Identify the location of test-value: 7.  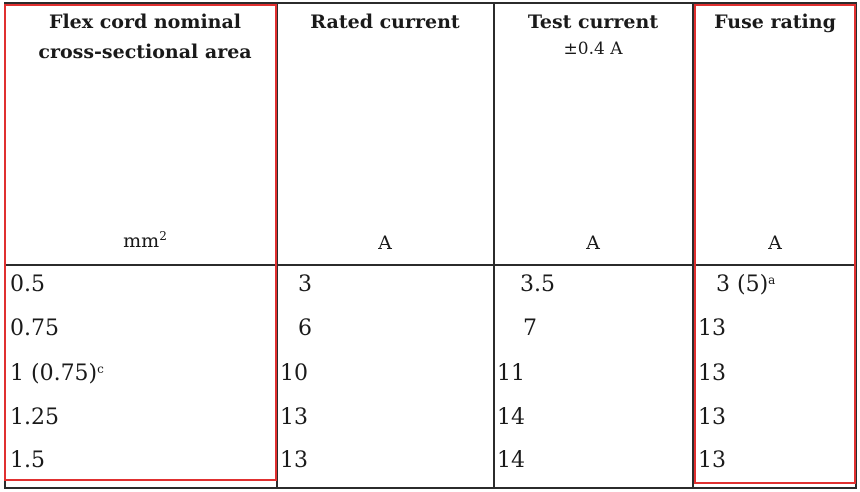
(530, 328).